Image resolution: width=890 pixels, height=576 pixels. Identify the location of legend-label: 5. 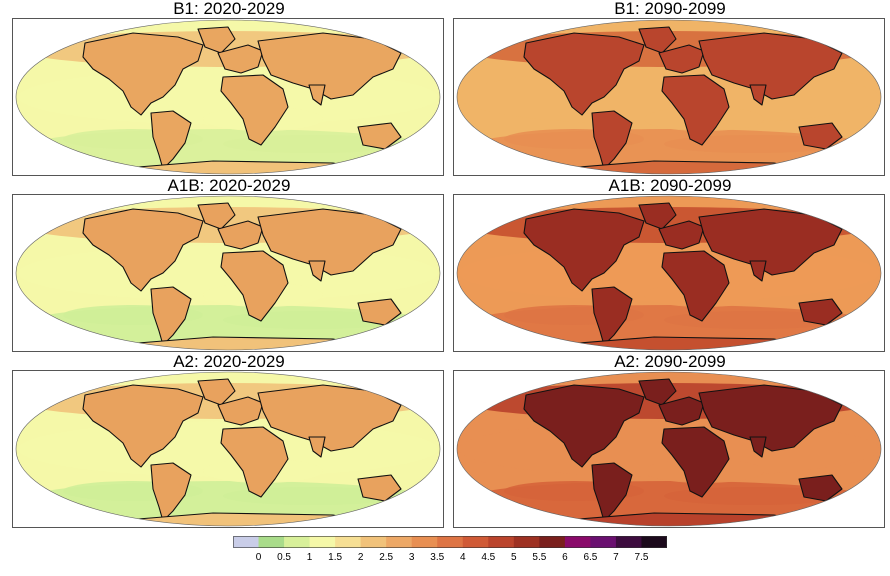
(514, 557).